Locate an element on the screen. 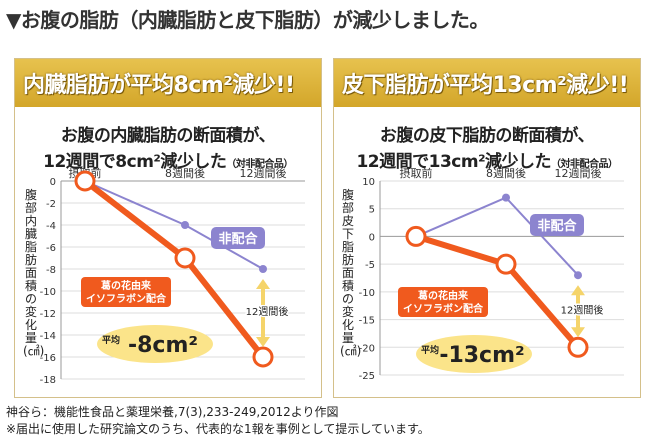 Image resolution: width=650 pixels, height=437 pixels. y-tick-label: -16 is located at coordinates (48, 358).